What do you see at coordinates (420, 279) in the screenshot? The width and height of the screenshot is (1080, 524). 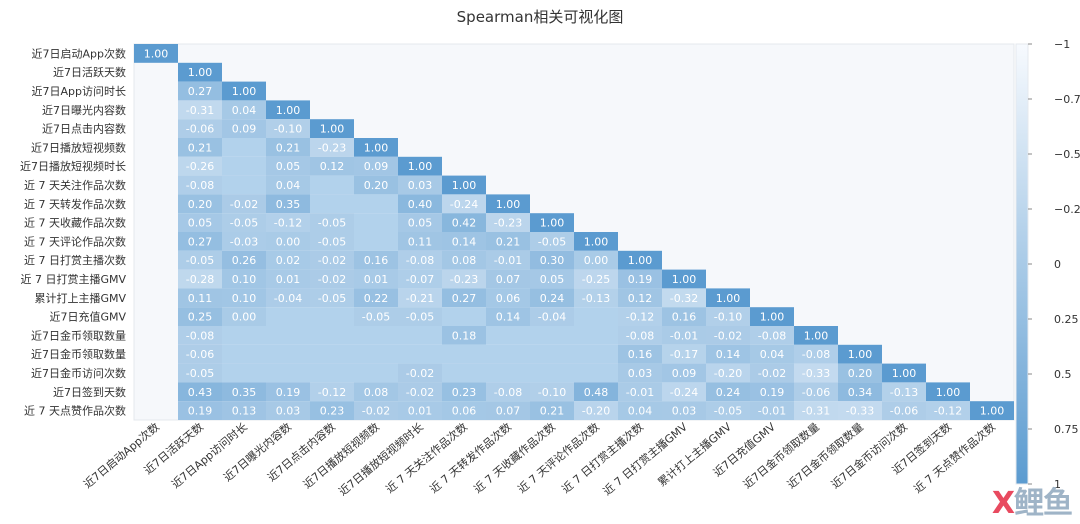 I see `cell-value-label: -0.07` at bounding box center [420, 279].